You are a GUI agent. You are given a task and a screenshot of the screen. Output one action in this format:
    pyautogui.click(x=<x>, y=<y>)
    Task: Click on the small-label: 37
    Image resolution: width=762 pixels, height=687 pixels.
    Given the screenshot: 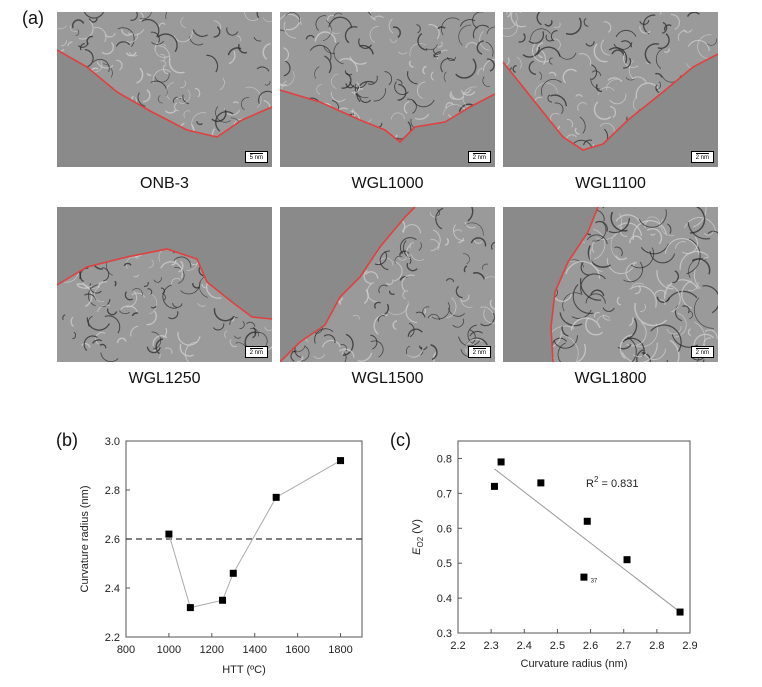 What is the action you would take?
    pyautogui.click(x=594, y=581)
    